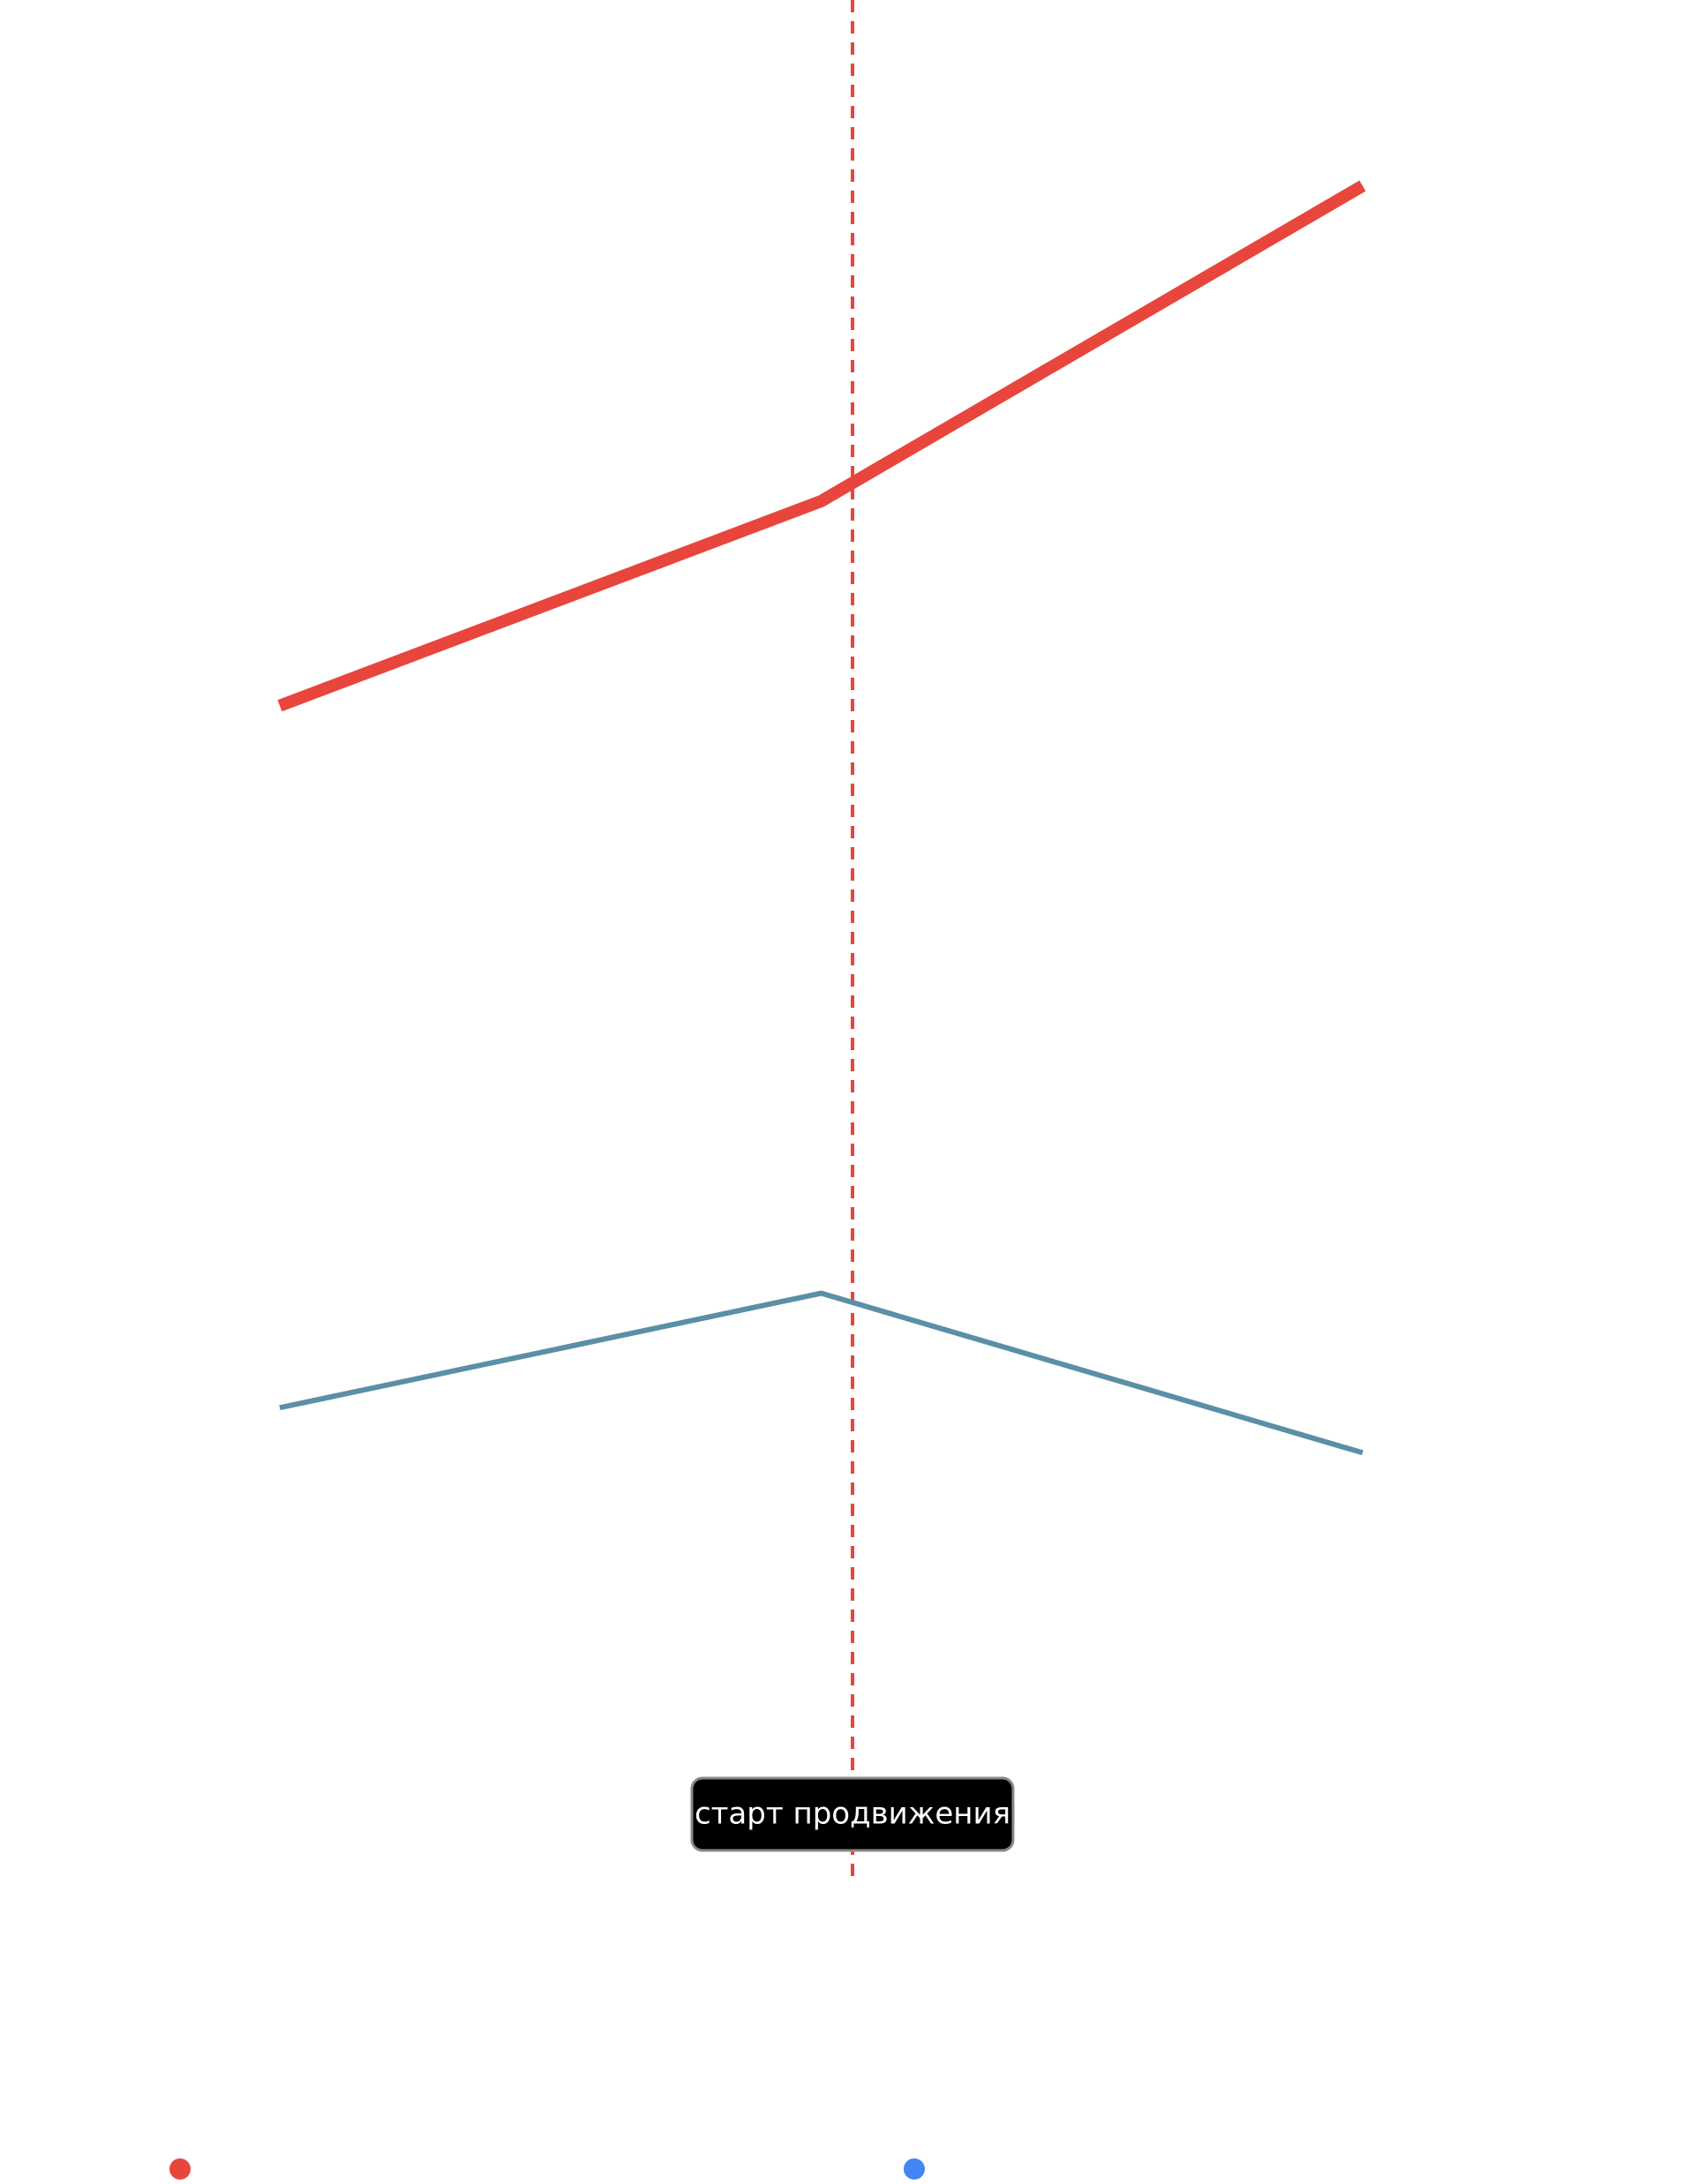 The image size is (1705, 2184). What do you see at coordinates (821, 1373) in the screenshot?
I see `data-line` at bounding box center [821, 1373].